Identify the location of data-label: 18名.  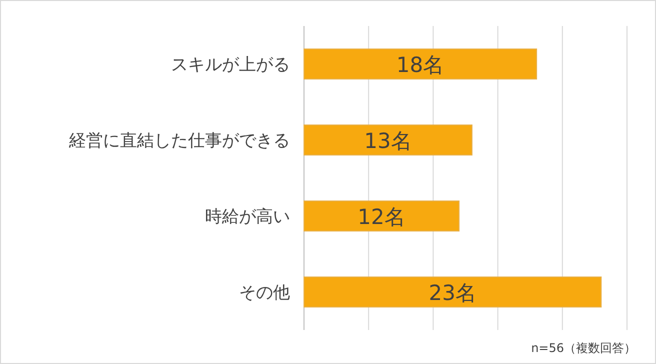
(420, 65).